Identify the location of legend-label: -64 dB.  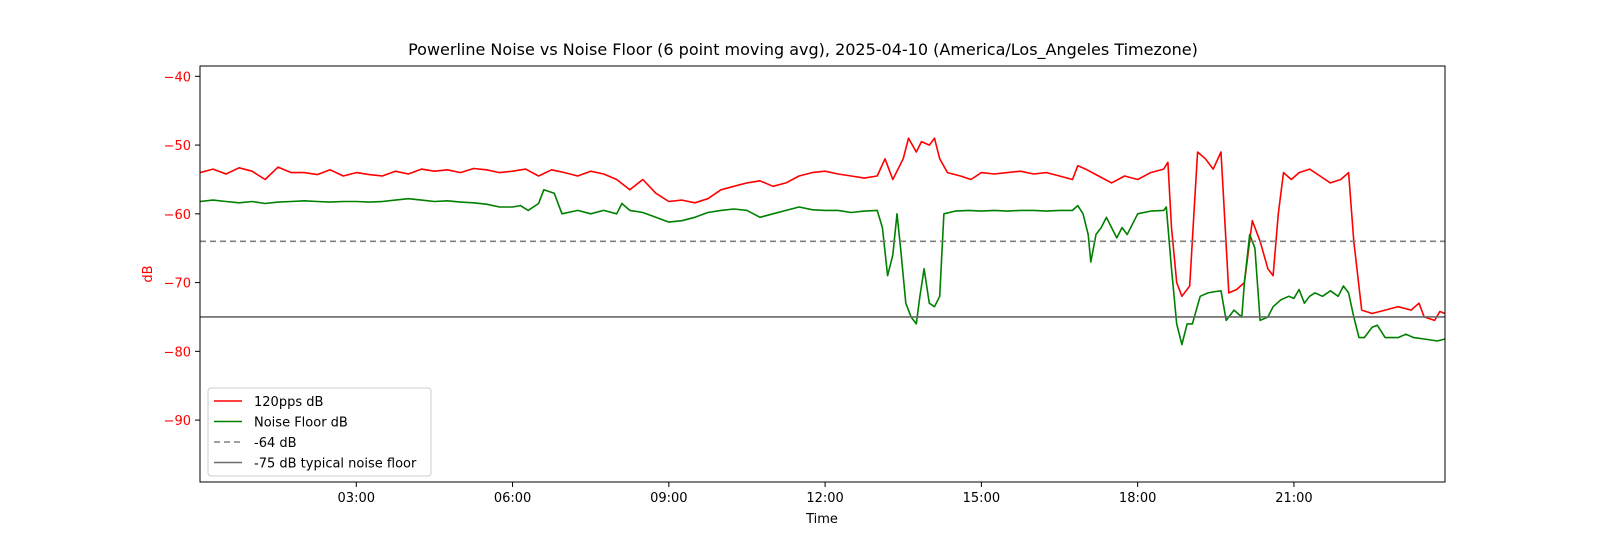
(275, 443).